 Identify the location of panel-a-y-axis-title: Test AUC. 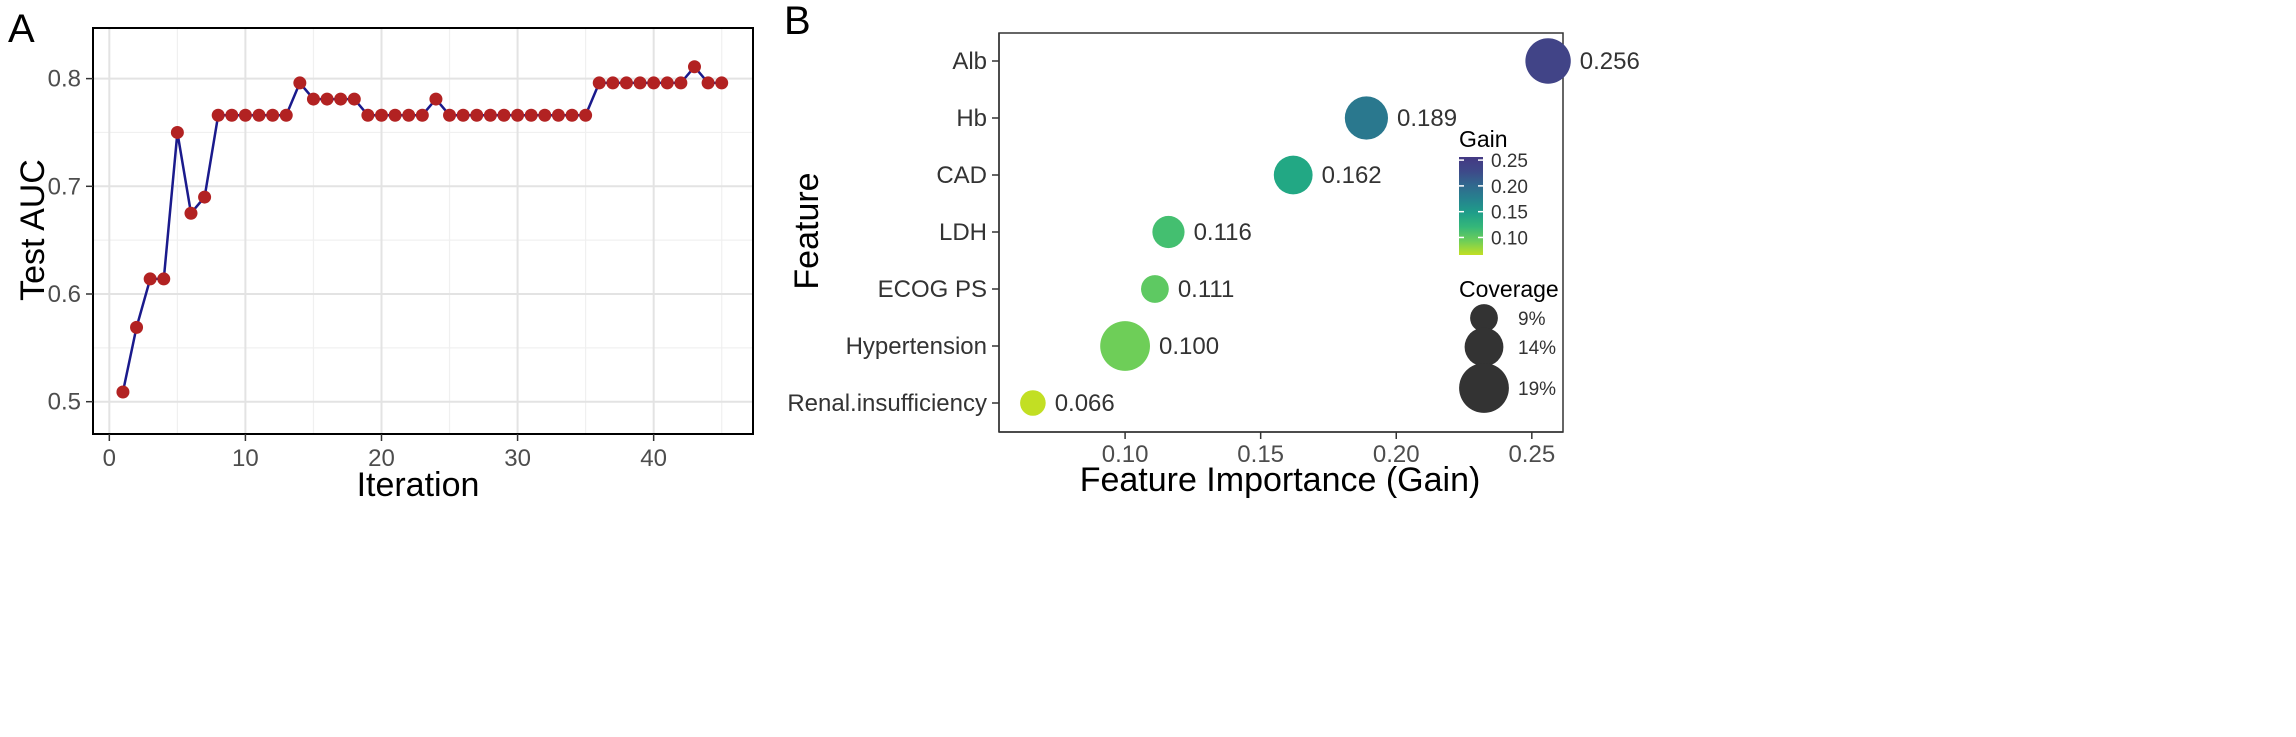
(33, 230).